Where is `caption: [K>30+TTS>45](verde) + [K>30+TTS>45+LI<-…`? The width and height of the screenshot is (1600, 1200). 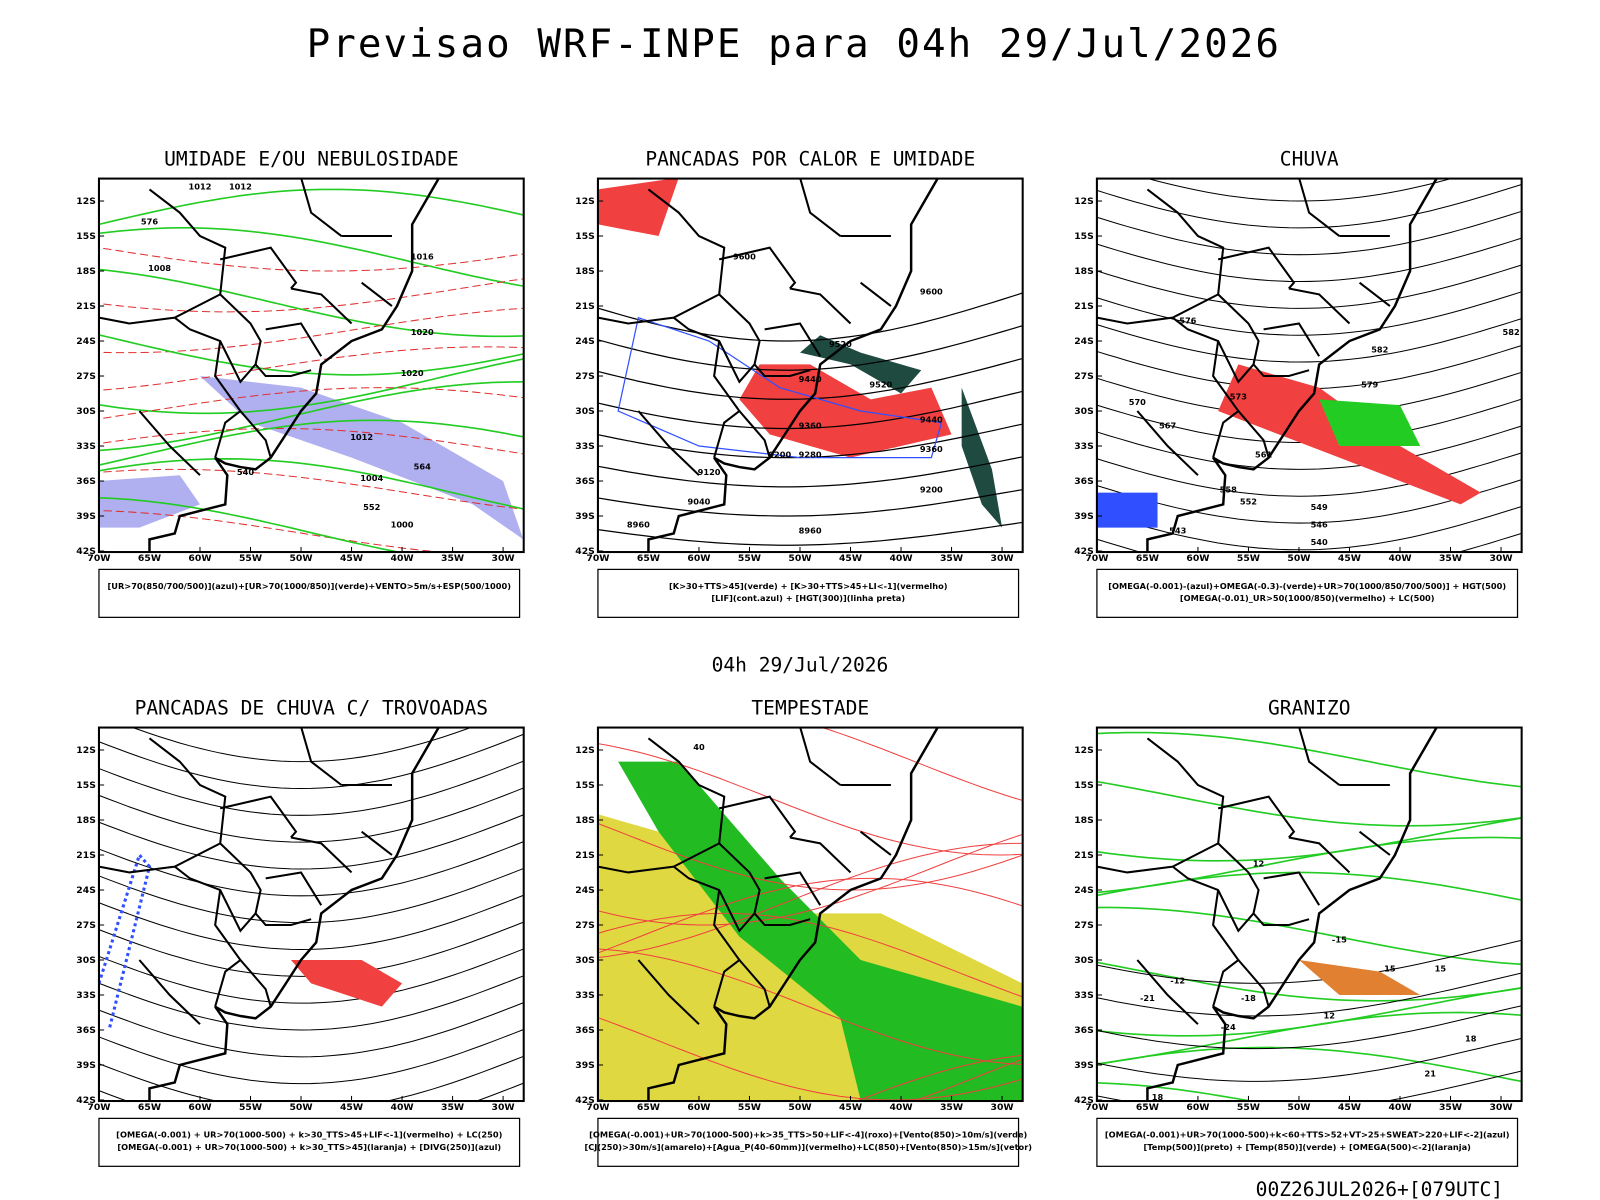
caption: [K>30+TTS>45](verde) + [K>30+TTS>45+LI<-… is located at coordinates (808, 586).